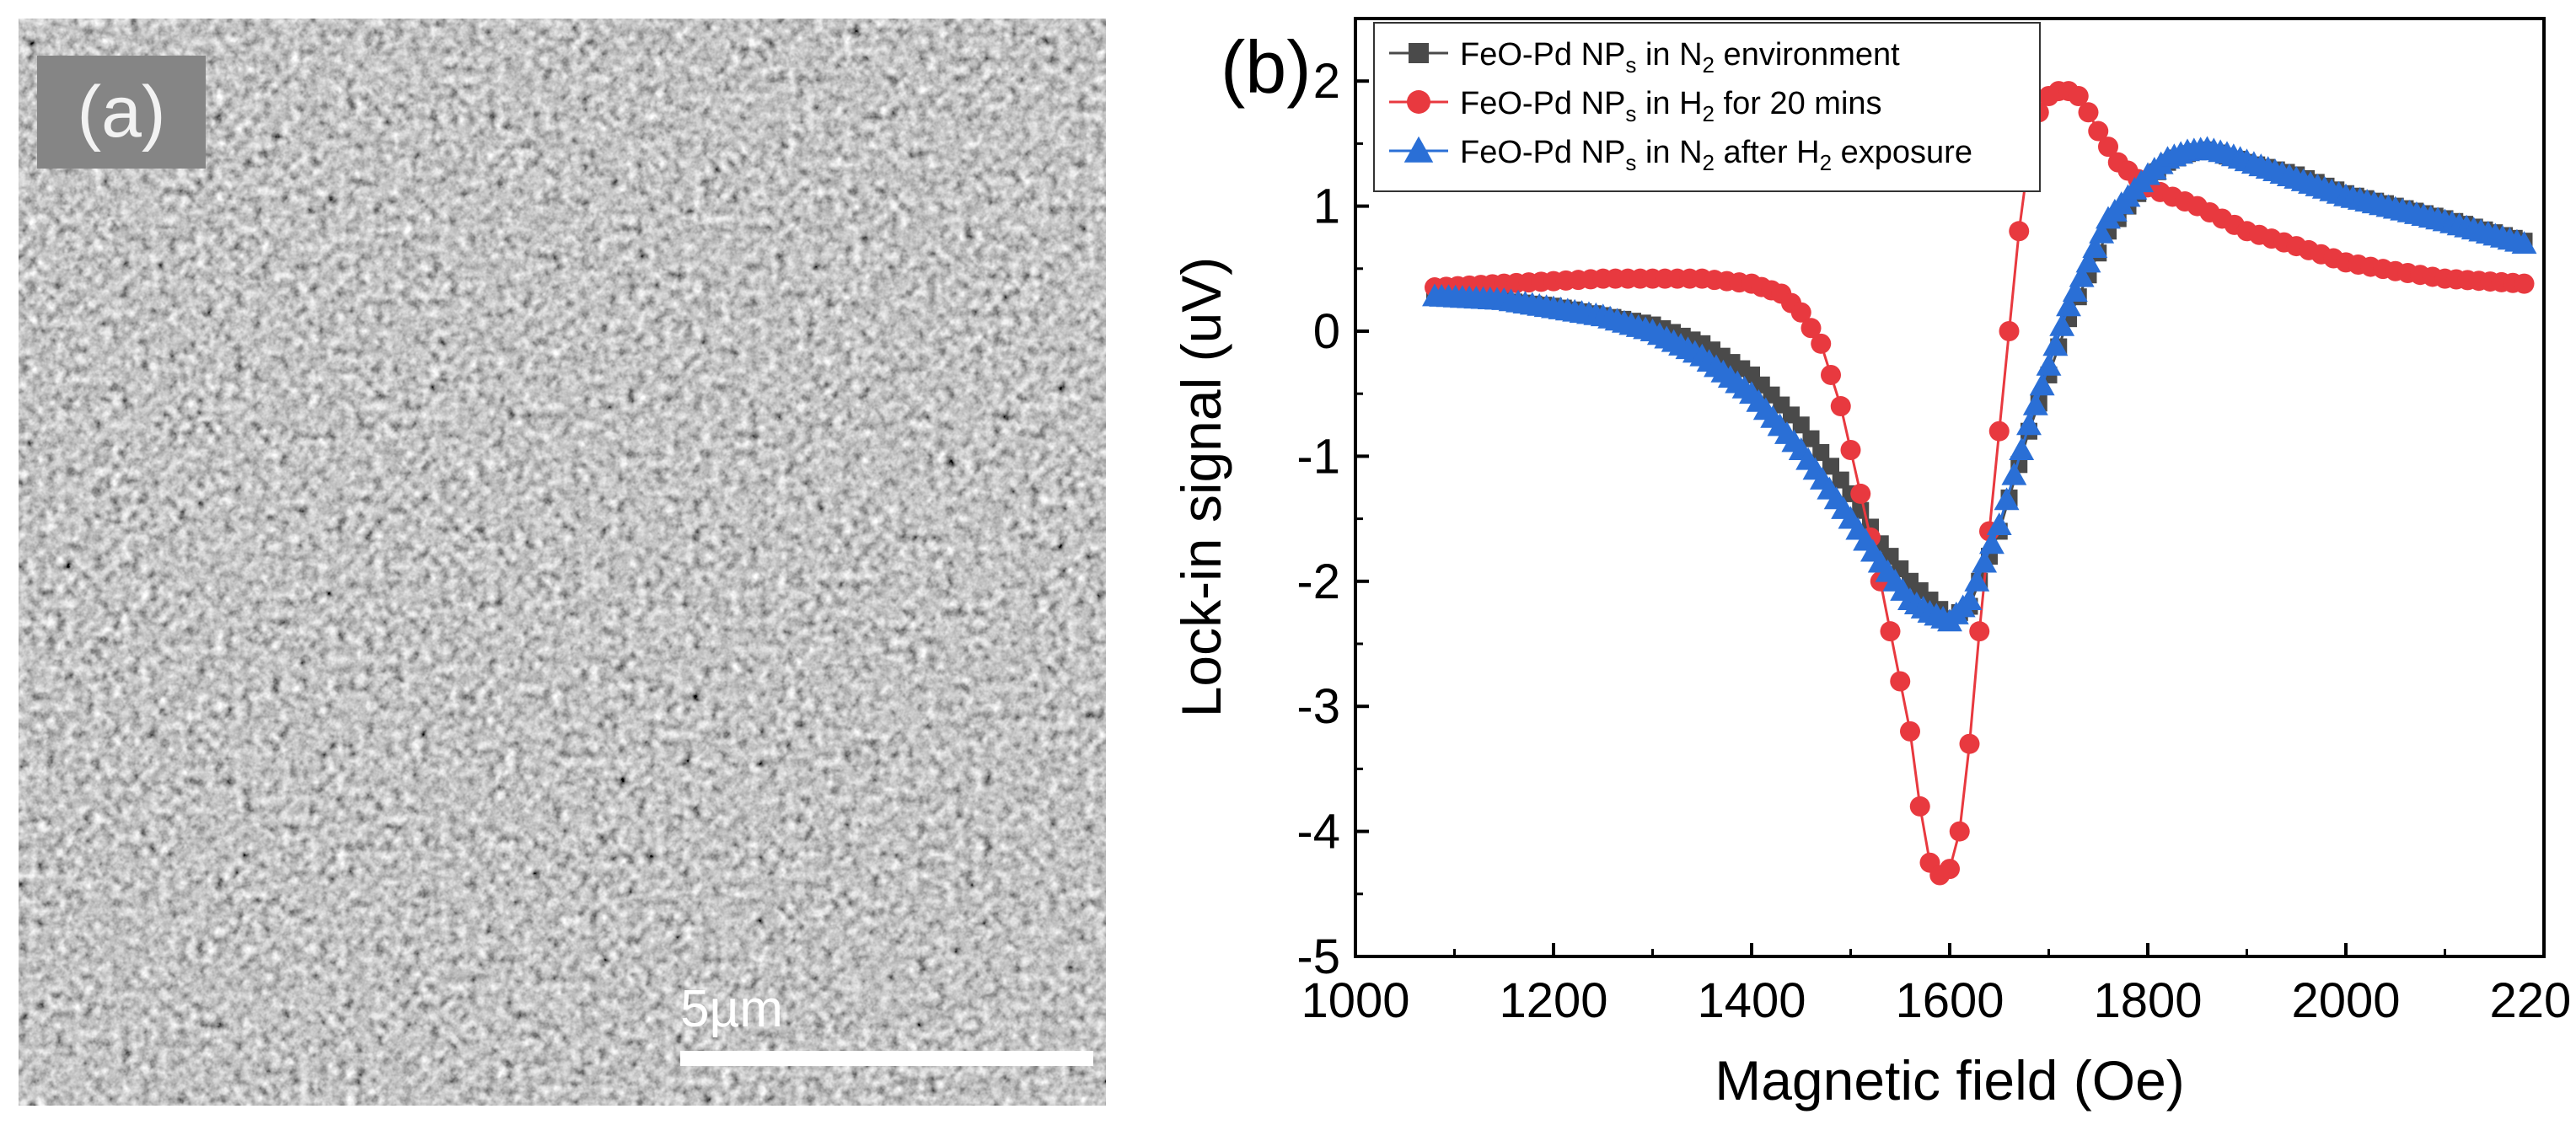  I want to click on y-tick-label: -1, so click(1318, 456).